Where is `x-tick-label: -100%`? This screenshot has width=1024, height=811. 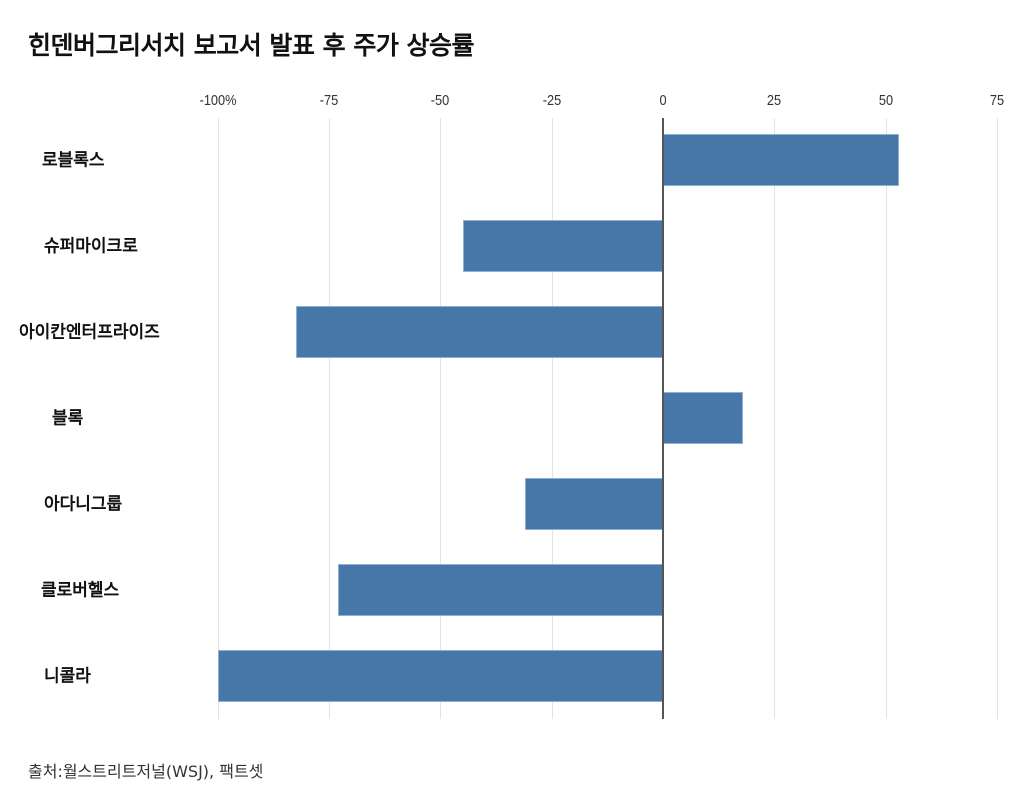
x-tick-label: -100% is located at coordinates (218, 100).